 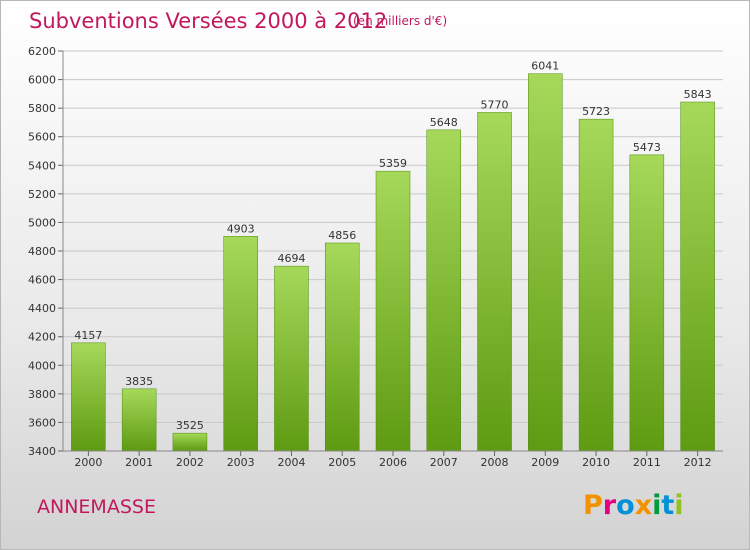 I want to click on logo-letter: o, so click(x=625, y=505).